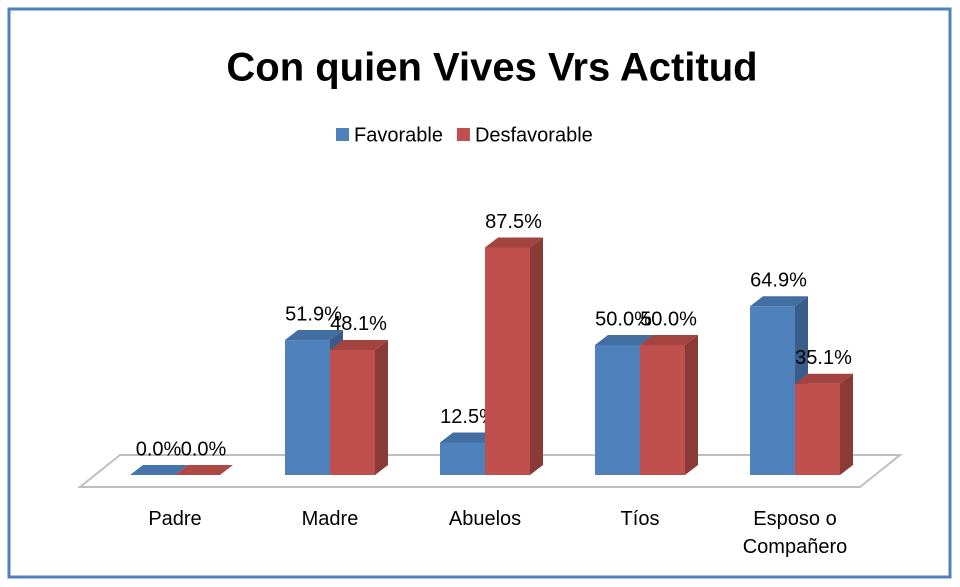 The width and height of the screenshot is (960, 587). What do you see at coordinates (491, 68) in the screenshot?
I see `chart-title: Con quien Vives Vrs Actitud` at bounding box center [491, 68].